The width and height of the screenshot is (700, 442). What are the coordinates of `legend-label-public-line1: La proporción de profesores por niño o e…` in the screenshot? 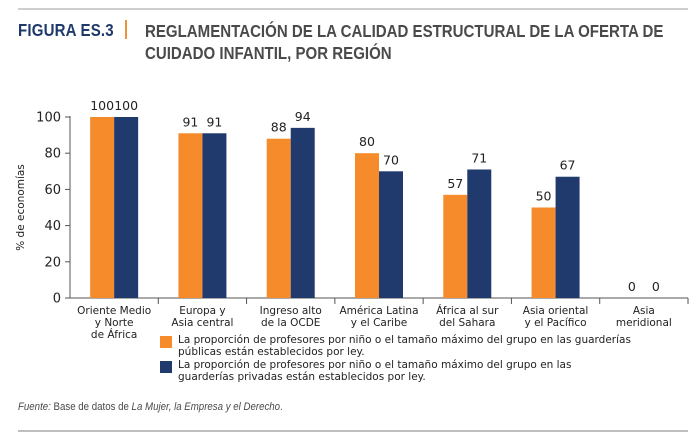 It's located at (404, 340).